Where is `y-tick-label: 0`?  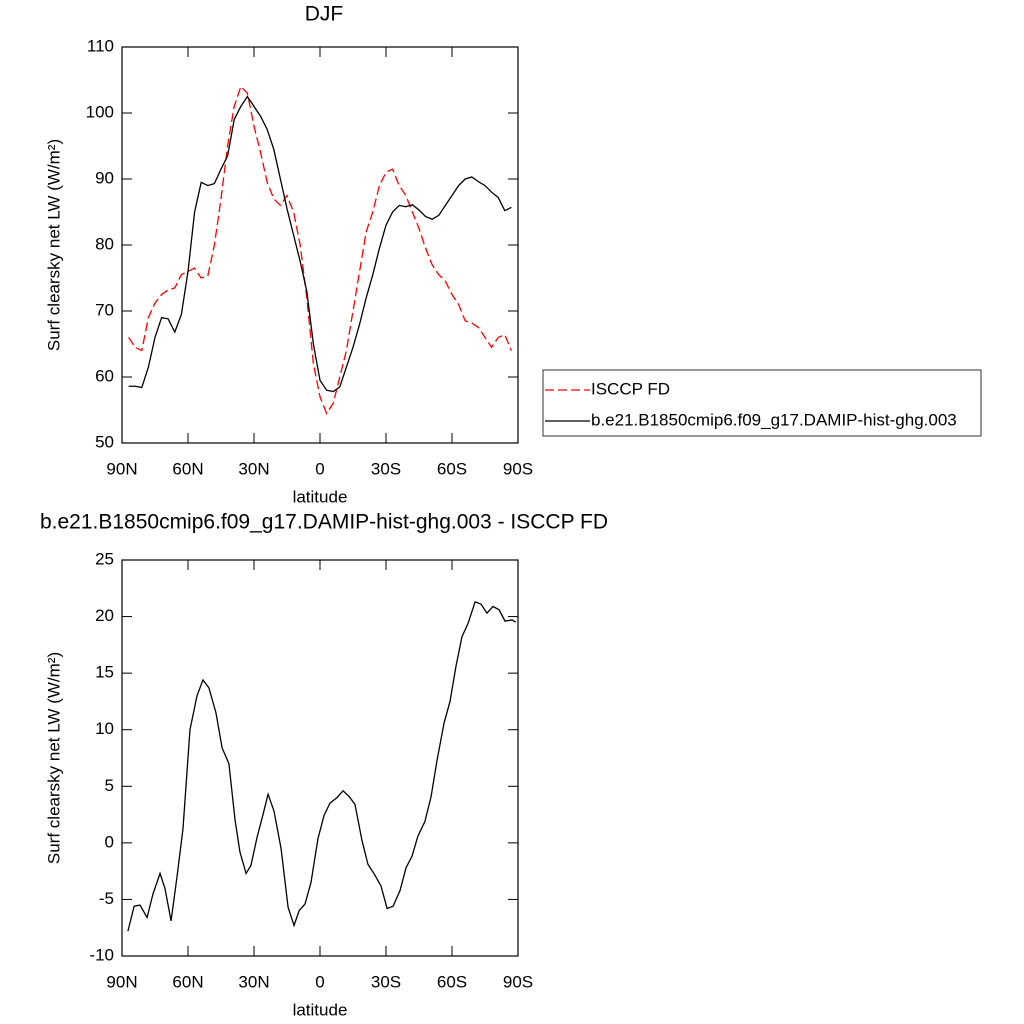
y-tick-label: 0 is located at coordinates (109, 841).